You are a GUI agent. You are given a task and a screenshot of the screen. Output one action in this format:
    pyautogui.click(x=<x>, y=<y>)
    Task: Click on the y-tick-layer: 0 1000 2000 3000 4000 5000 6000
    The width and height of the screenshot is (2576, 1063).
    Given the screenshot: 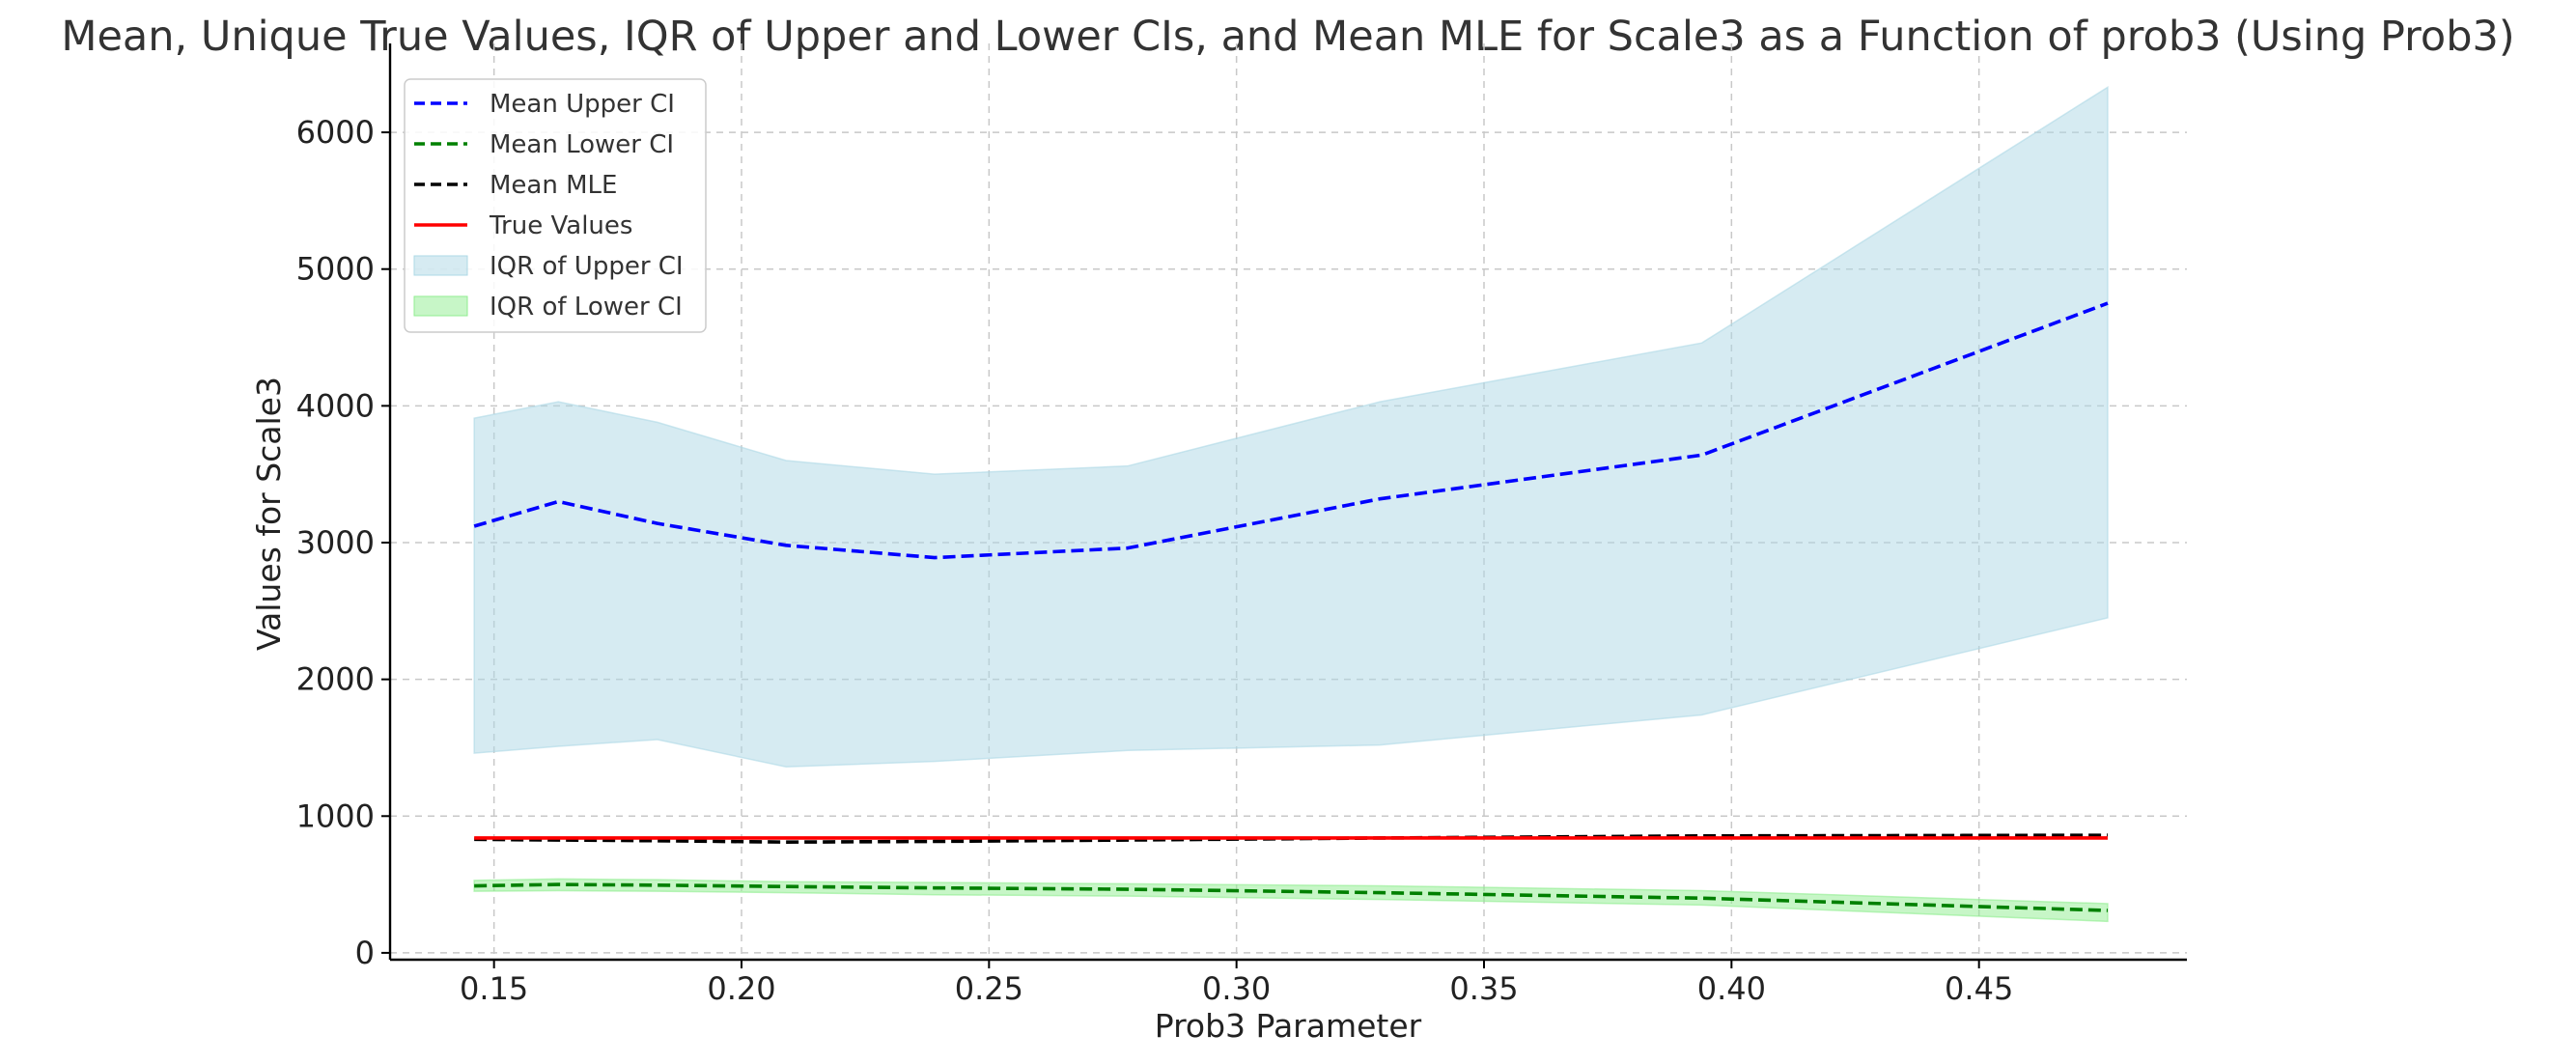 What is the action you would take?
    pyautogui.click(x=343, y=542)
    